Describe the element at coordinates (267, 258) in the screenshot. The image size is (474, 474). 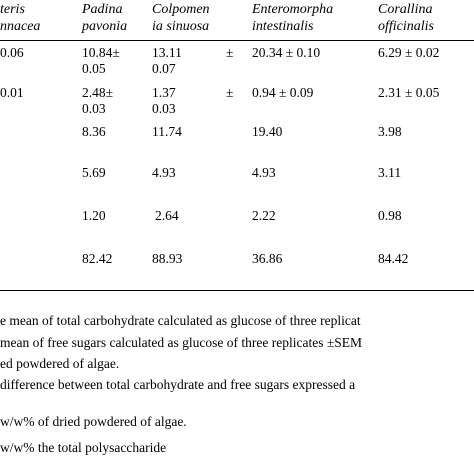
I see `cell-r6-c4: 36.86` at that location.